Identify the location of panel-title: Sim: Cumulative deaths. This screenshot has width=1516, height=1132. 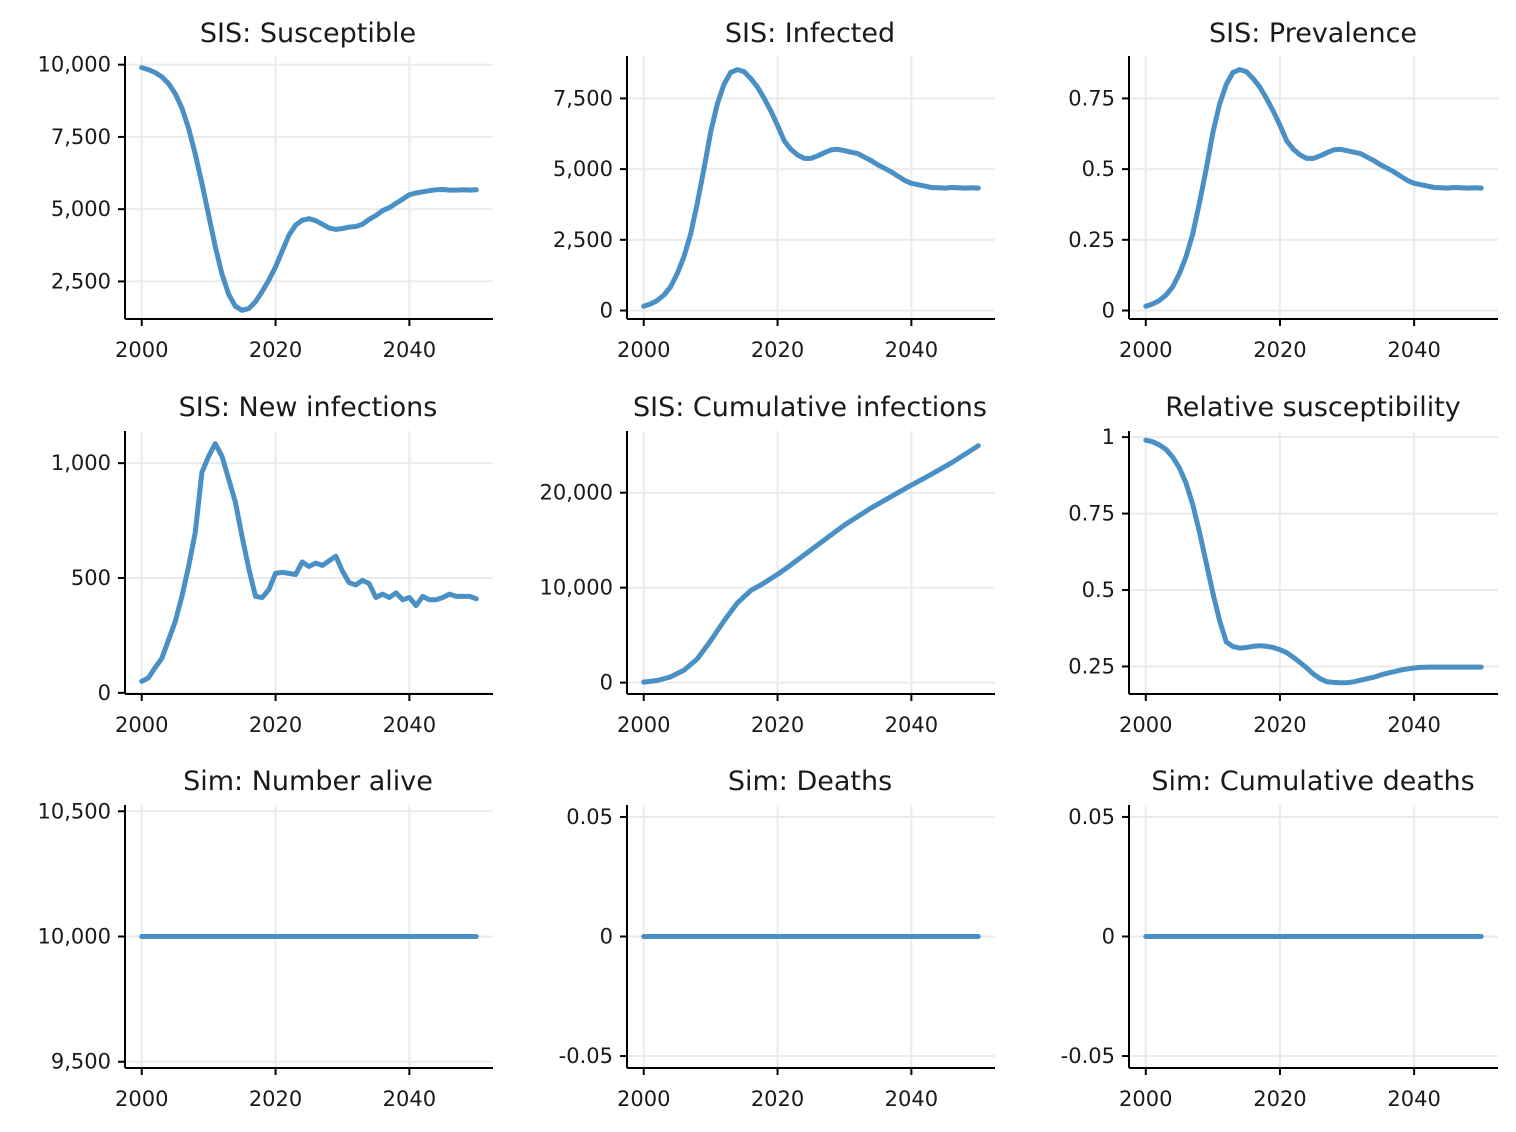
(1312, 781).